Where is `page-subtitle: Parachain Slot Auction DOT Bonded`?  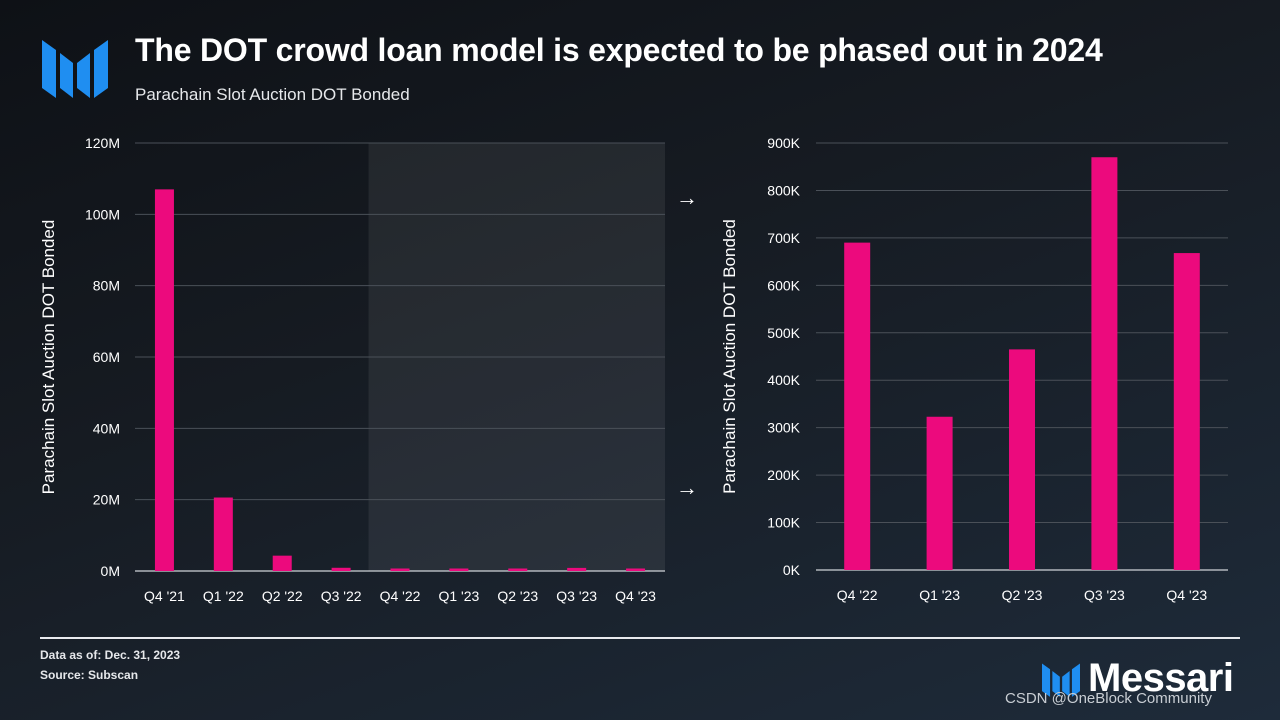 page-subtitle: Parachain Slot Auction DOT Bonded is located at coordinates (272, 94).